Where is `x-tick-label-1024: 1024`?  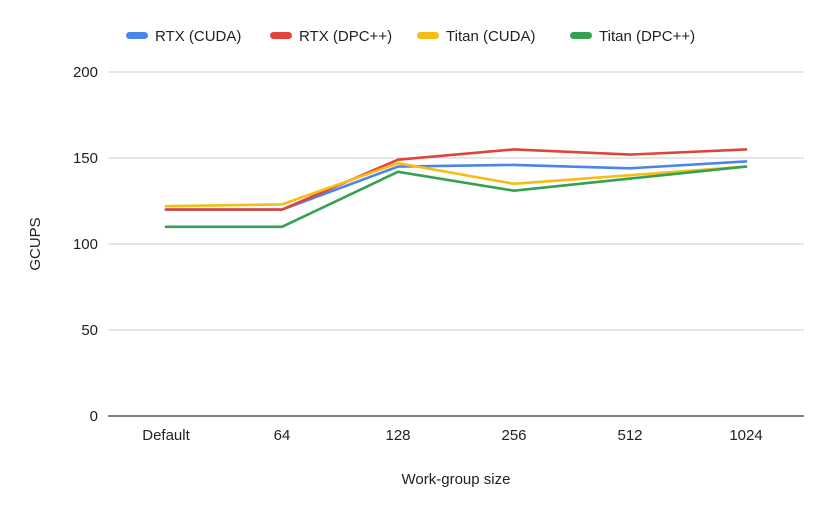
x-tick-label-1024: 1024 is located at coordinates (745, 435).